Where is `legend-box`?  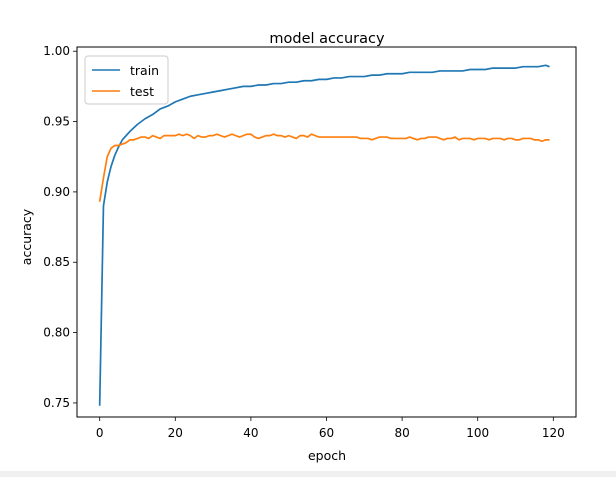
legend-box is located at coordinates (126, 80).